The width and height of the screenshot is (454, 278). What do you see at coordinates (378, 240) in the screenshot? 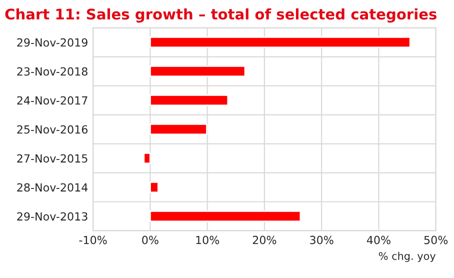
I see `x-tick-label: 40%` at bounding box center [378, 240].